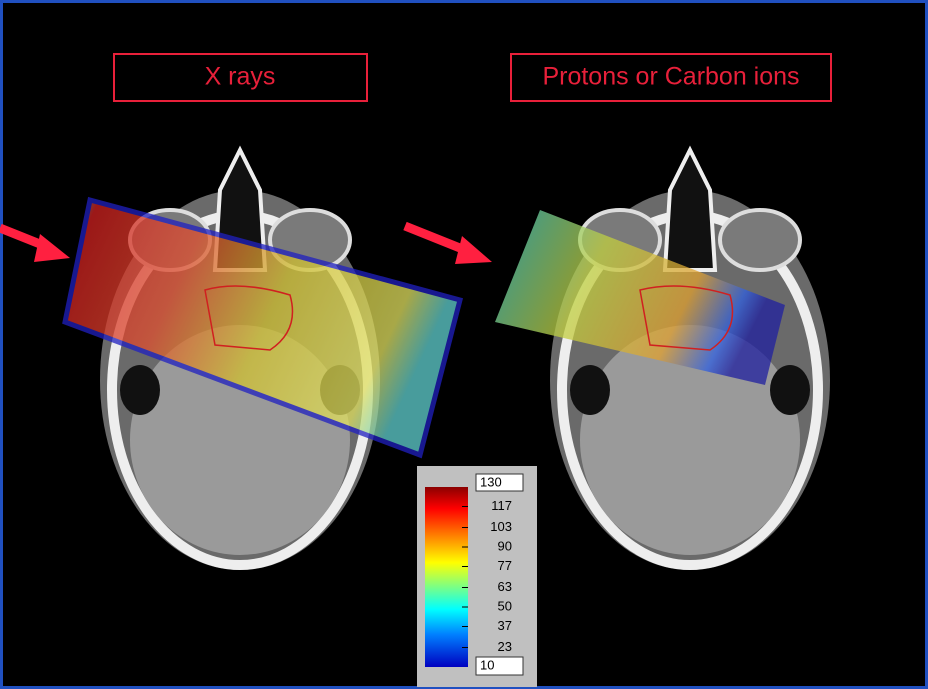 This screenshot has height=689, width=928. Describe the element at coordinates (477, 576) in the screenshot. I see `colorbar: 130 10 117 103 90 77 63 50 37 23` at that location.